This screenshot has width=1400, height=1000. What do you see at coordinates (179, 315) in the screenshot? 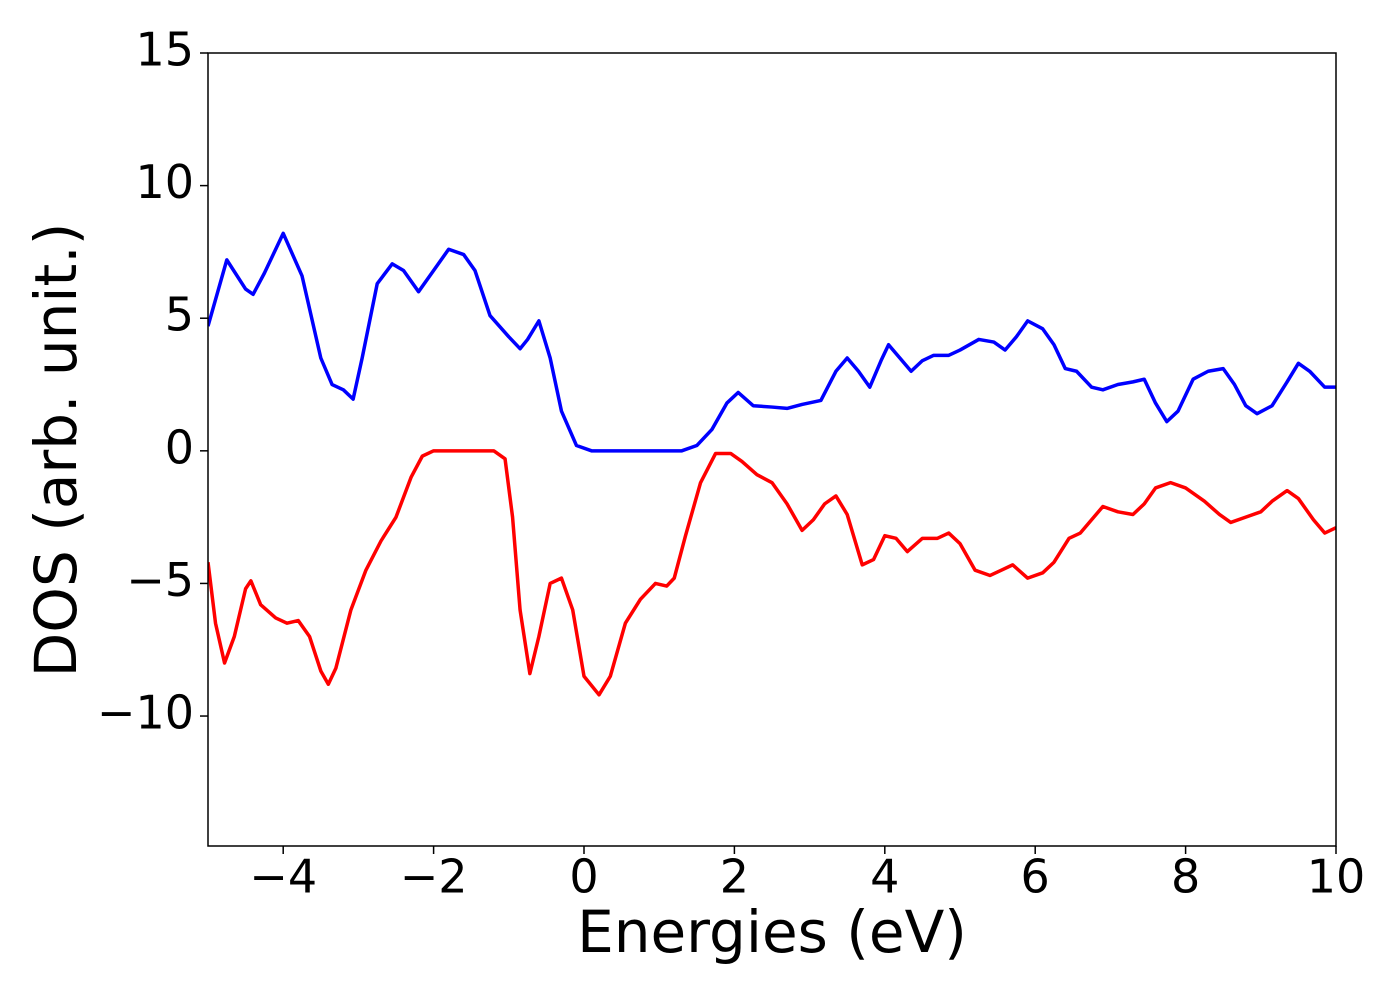
I see `y-tick-label: 5` at bounding box center [179, 315].